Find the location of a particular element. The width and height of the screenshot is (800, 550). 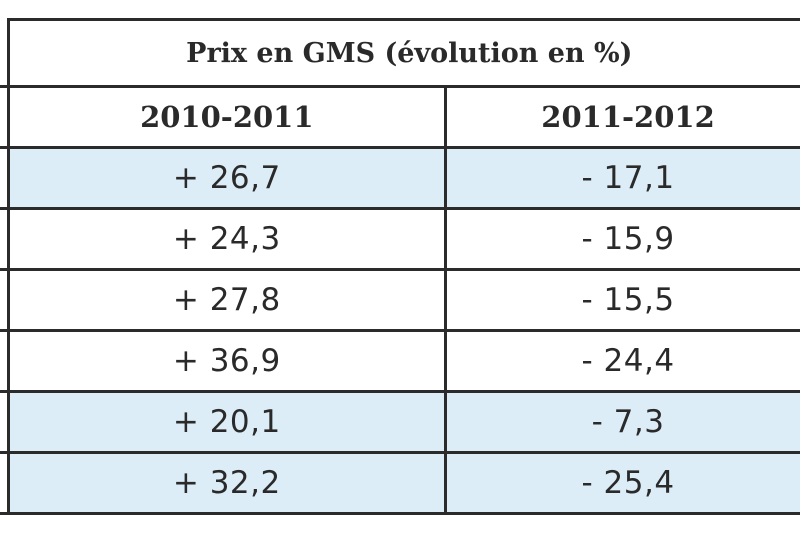

table-cell-2011-2012: - 25,4 is located at coordinates (622, 483).